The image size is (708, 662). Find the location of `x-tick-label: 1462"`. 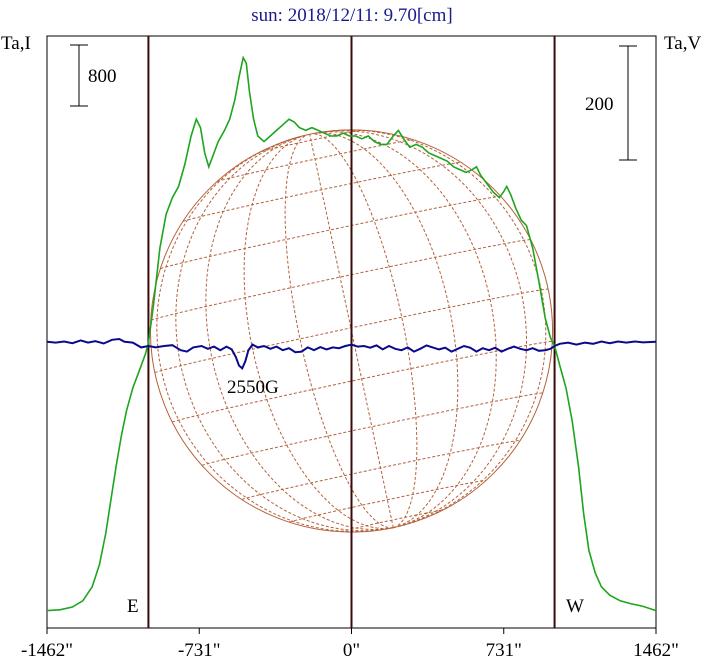

x-tick-label: 1462" is located at coordinates (656, 650).